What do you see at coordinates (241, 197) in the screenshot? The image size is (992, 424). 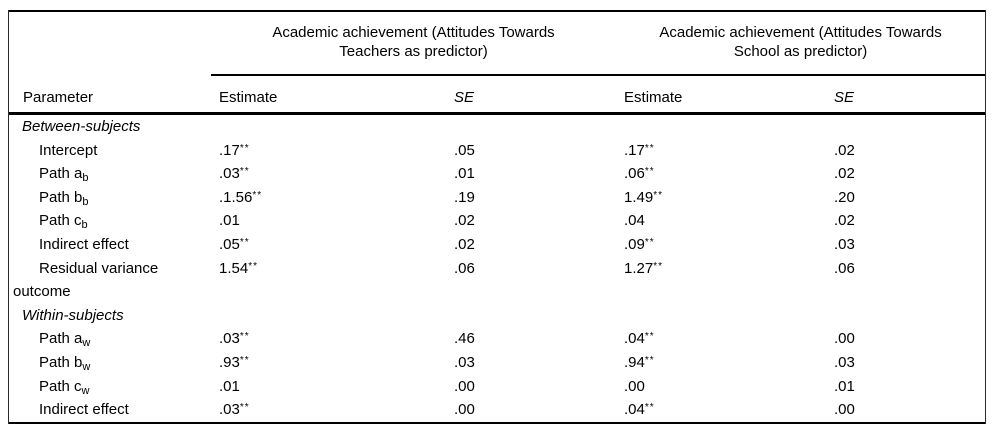 I see `estimate-cell-teachers: .1.56**` at bounding box center [241, 197].